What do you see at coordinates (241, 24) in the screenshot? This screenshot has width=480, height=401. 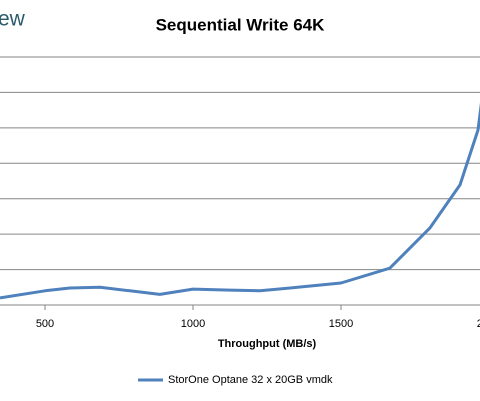 I see `chart-title: Sequential Write 64K` at bounding box center [241, 24].